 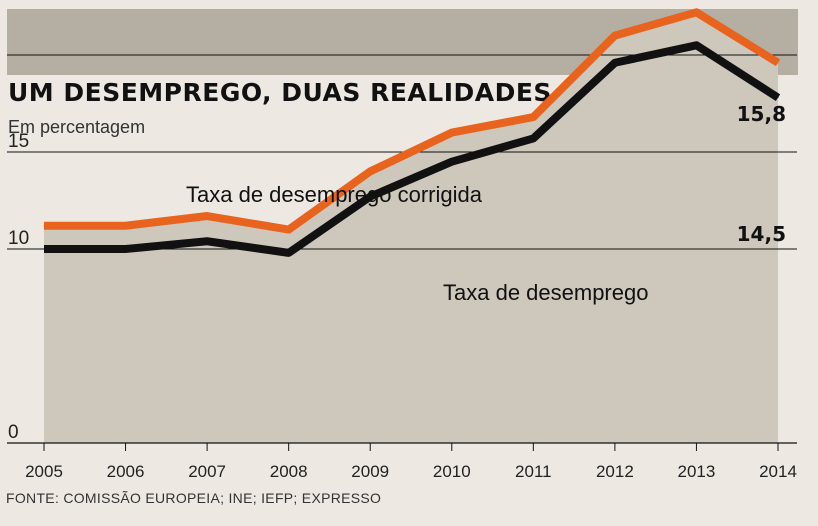 What do you see at coordinates (207, 471) in the screenshot?
I see `x-tick-label: 2007` at bounding box center [207, 471].